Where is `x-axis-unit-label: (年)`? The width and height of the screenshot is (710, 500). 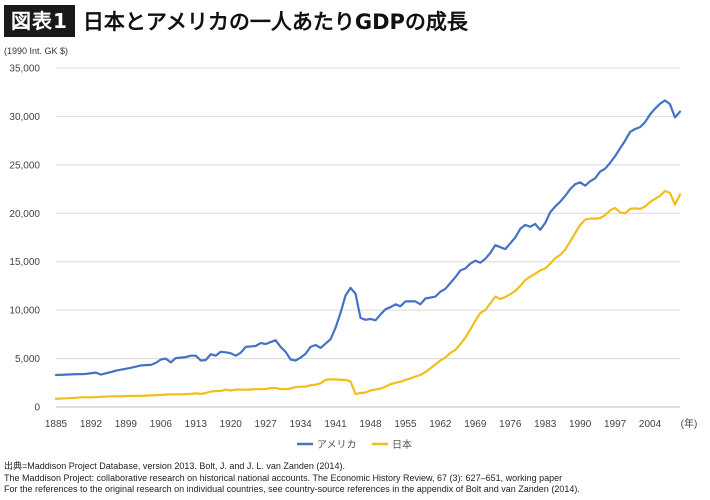 x-axis-unit-label: (年) is located at coordinates (689, 423).